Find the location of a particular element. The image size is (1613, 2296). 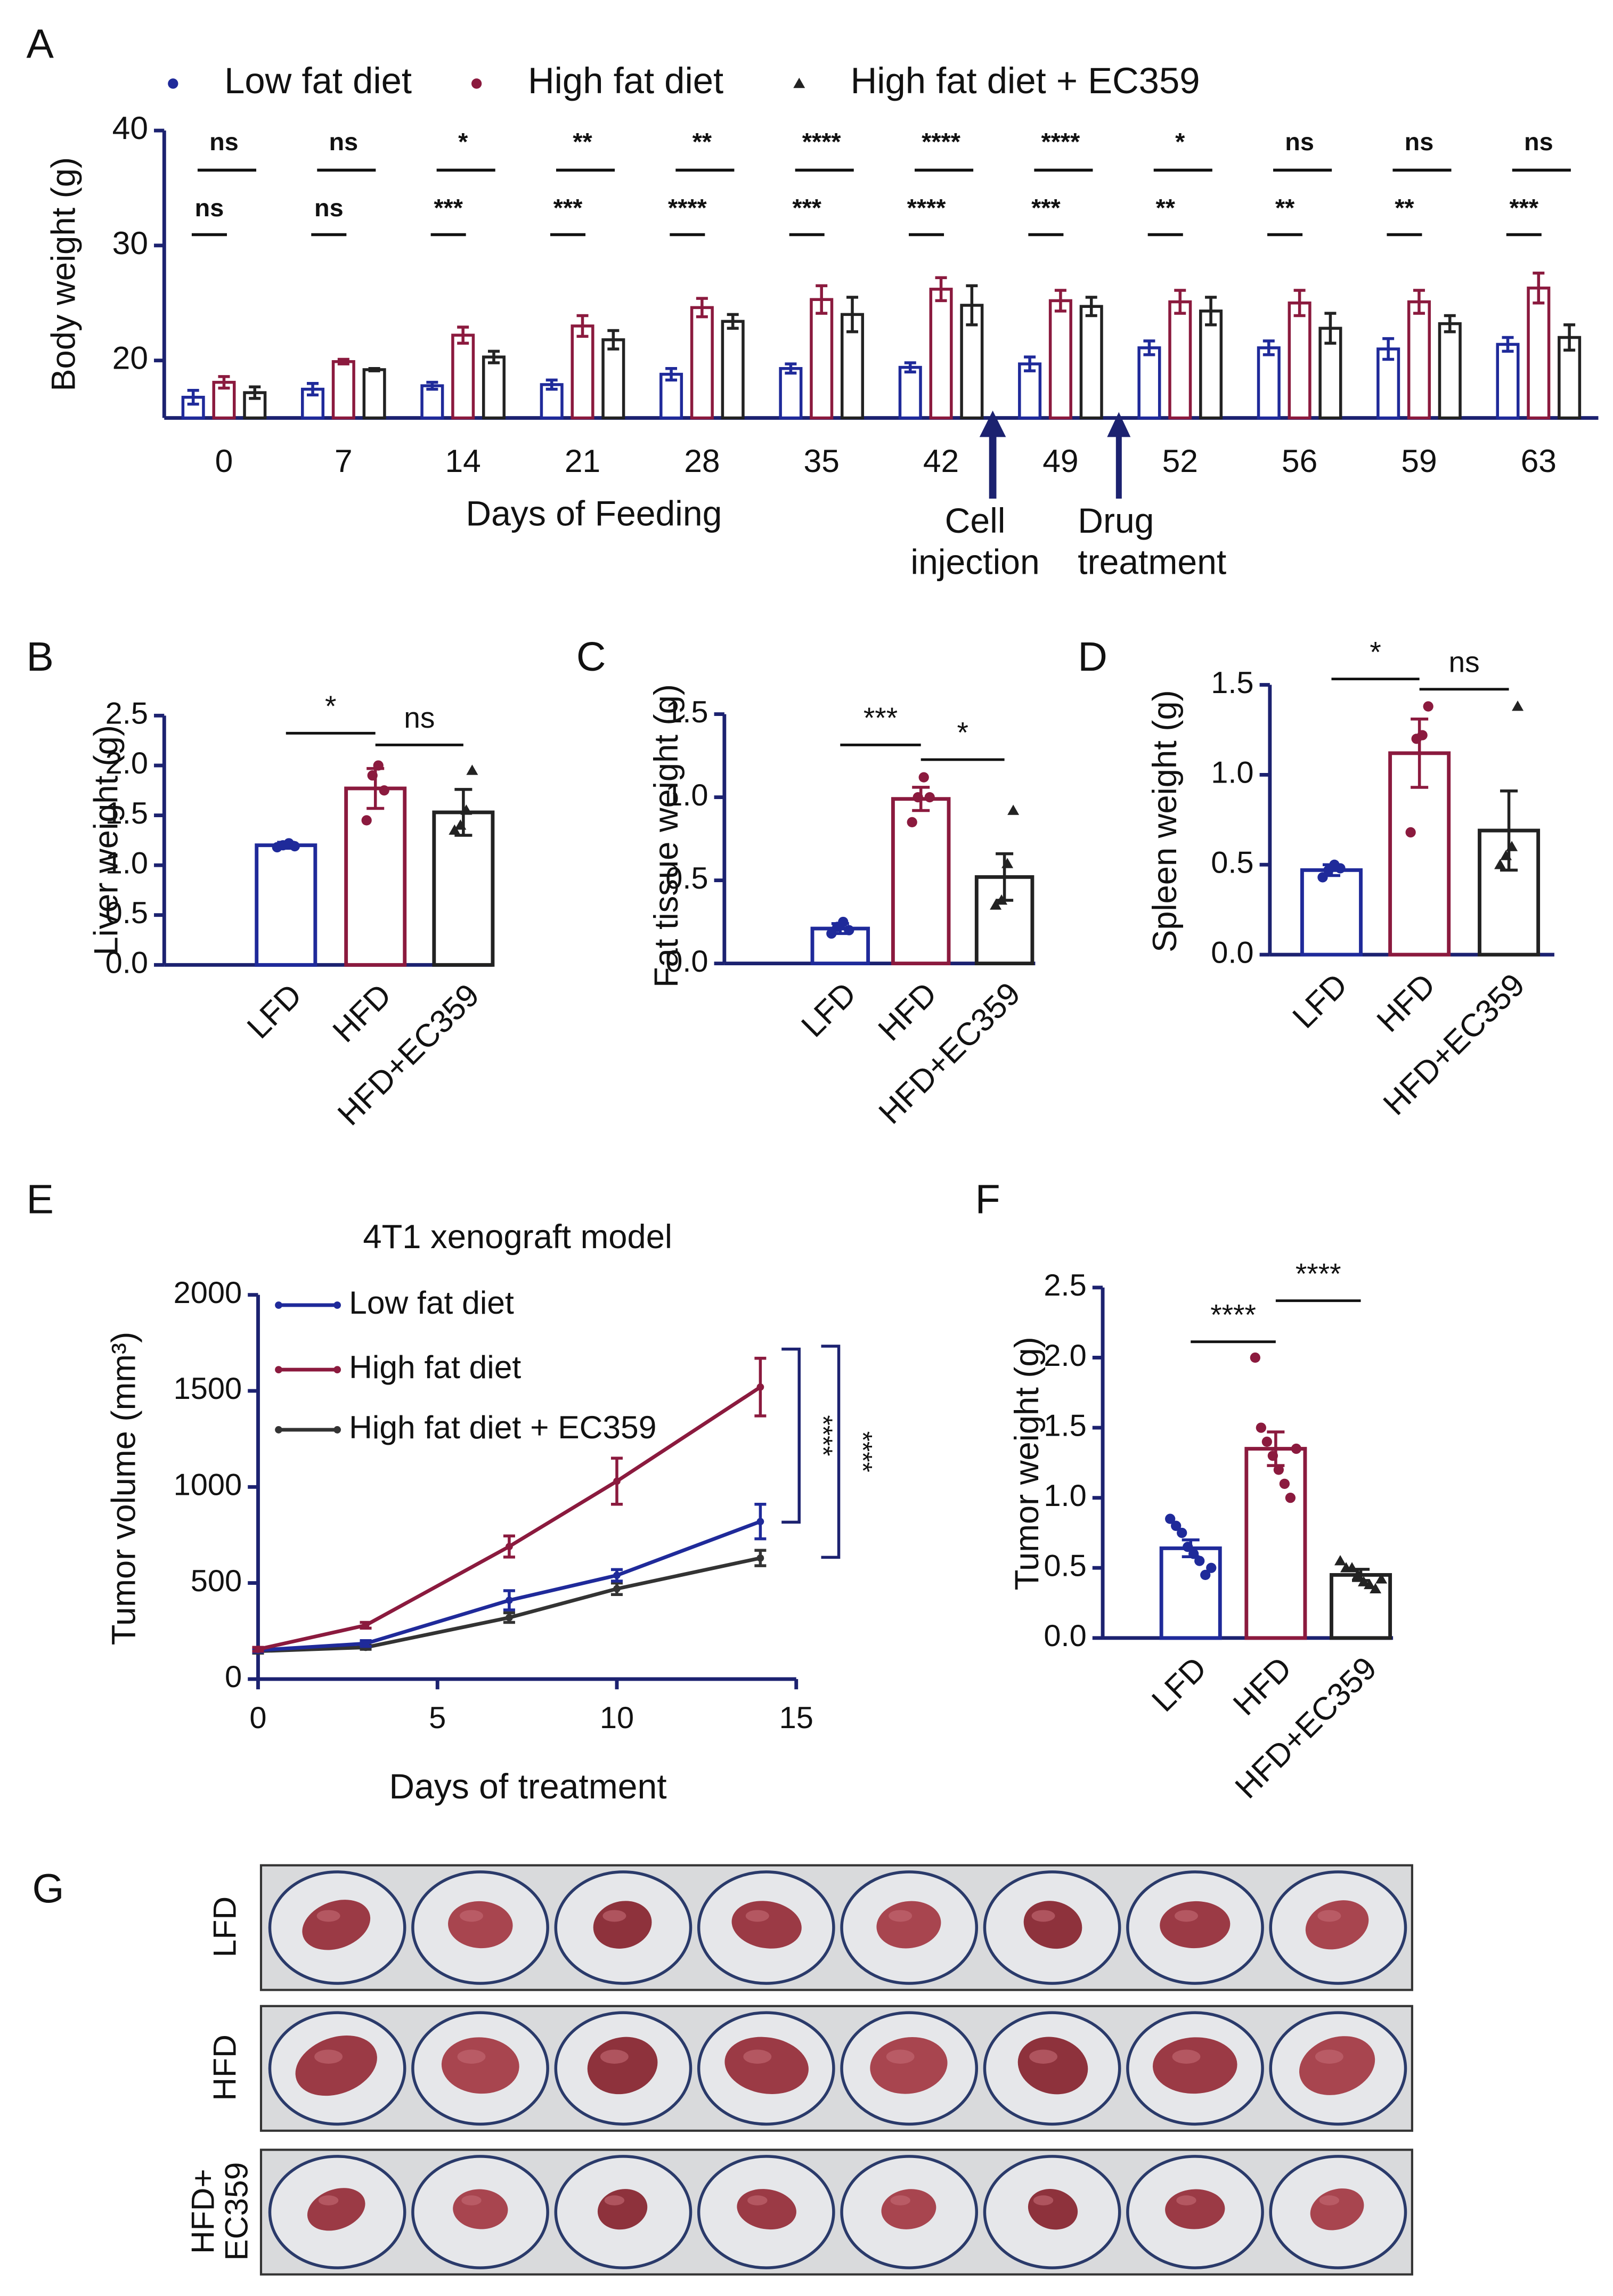

arrows is located at coordinates (1055, 454).